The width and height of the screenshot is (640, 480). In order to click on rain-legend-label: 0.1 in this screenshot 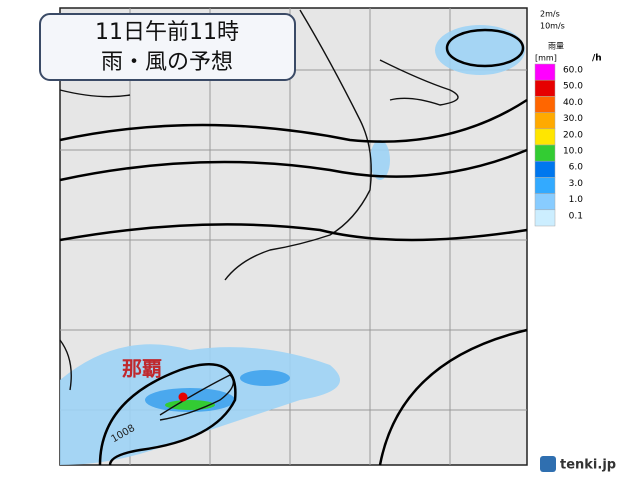, I will do `click(576, 216)`.